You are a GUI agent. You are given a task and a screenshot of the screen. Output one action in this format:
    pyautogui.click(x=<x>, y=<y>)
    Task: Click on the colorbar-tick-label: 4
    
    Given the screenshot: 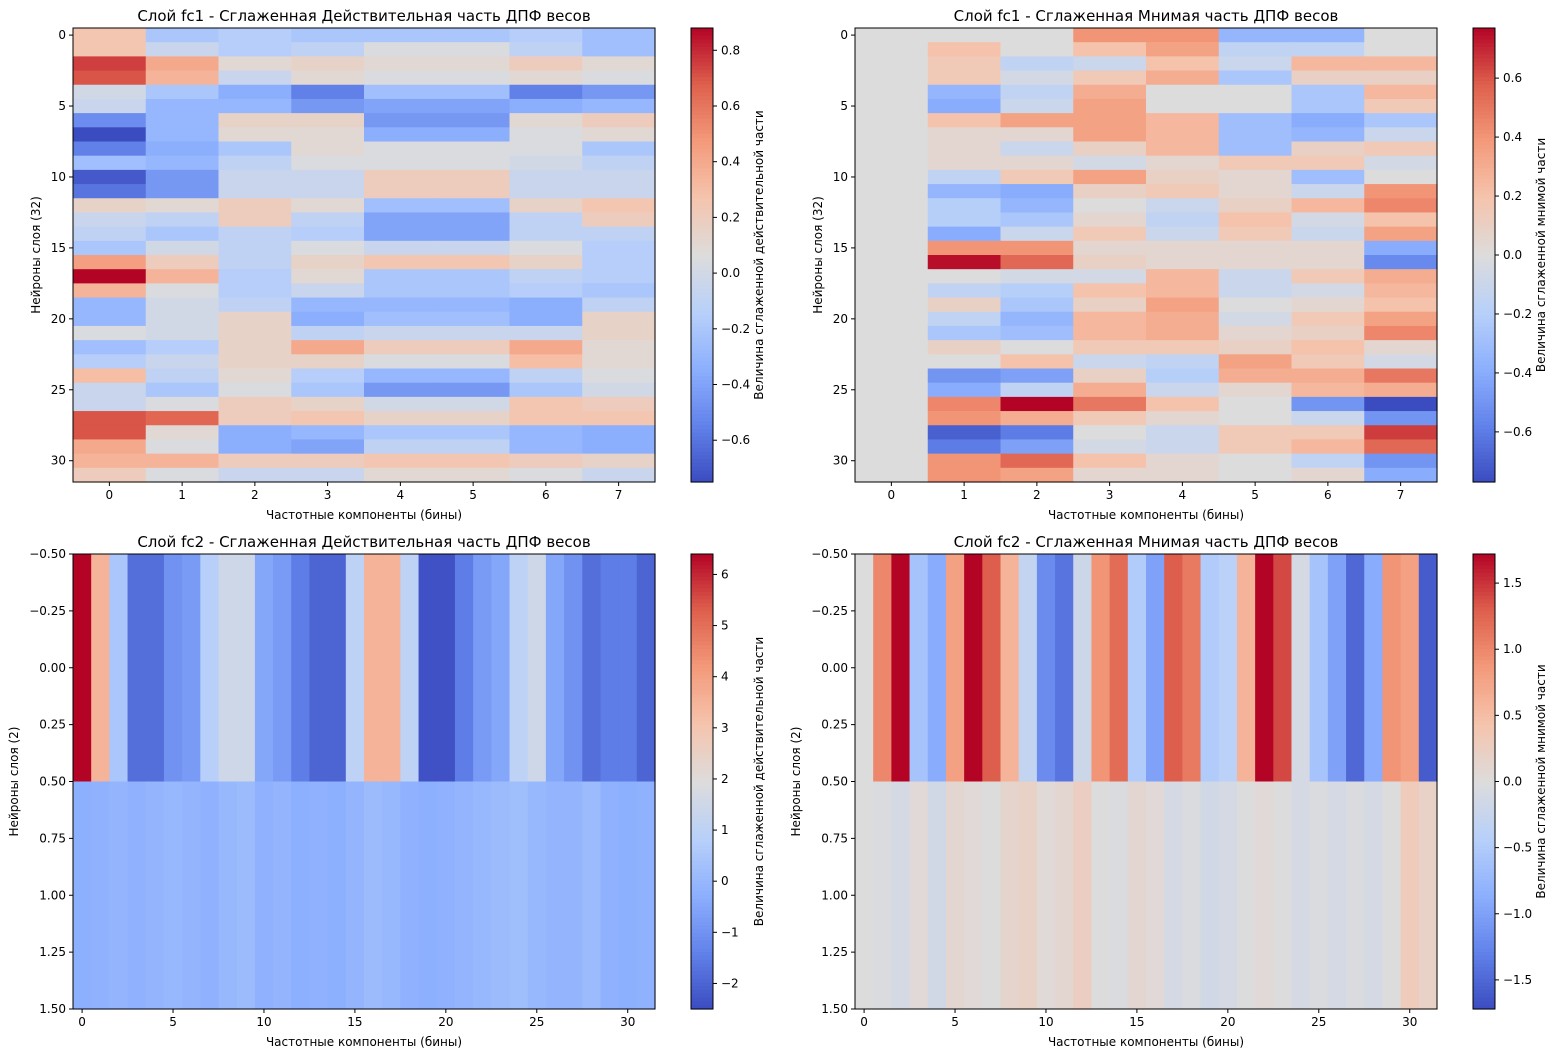 What is the action you would take?
    pyautogui.click(x=725, y=677)
    